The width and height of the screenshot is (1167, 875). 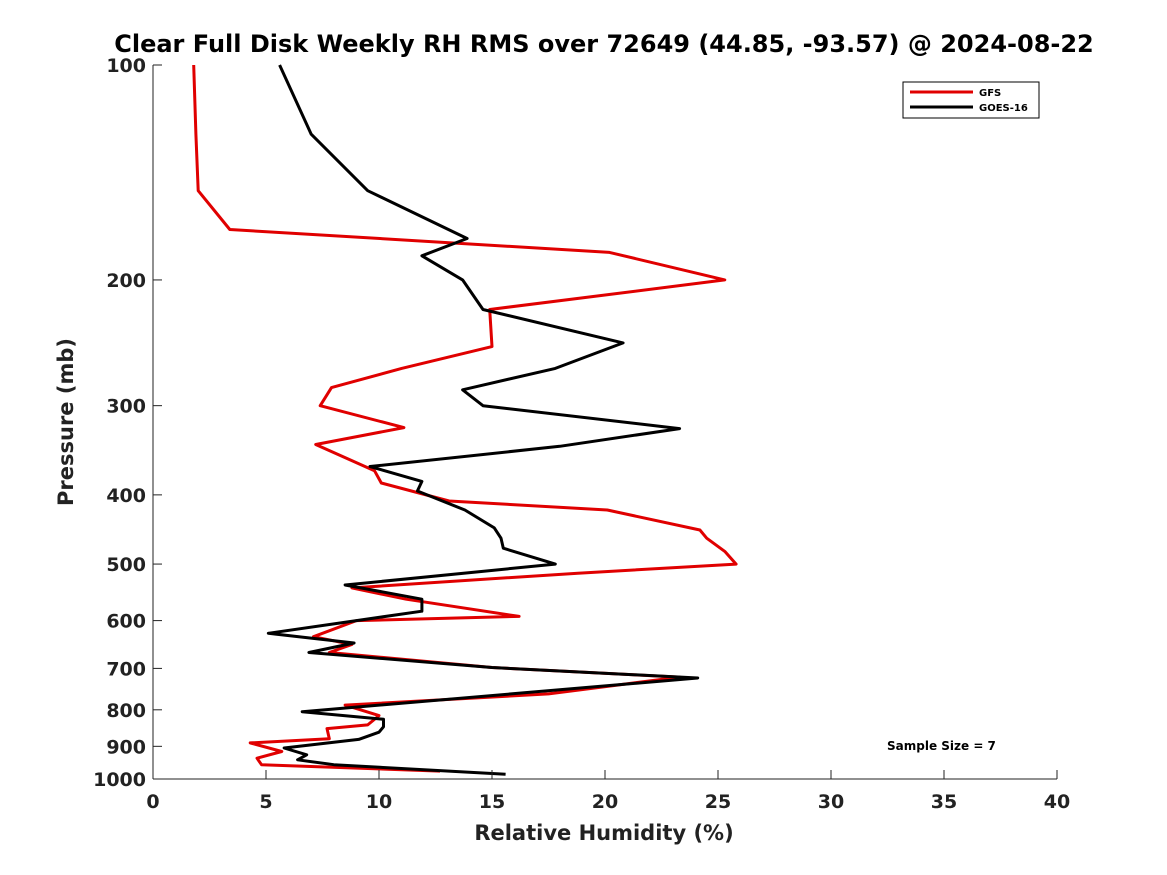 I want to click on y-tick-label: 400, so click(x=126, y=496).